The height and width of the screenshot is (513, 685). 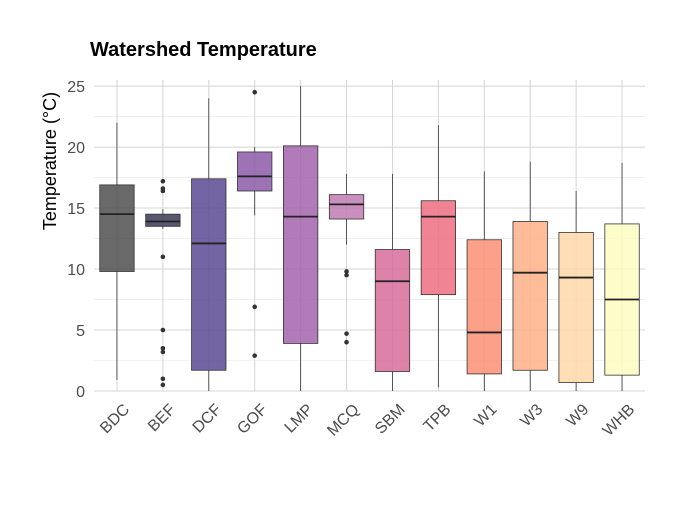 What do you see at coordinates (115, 419) in the screenshot?
I see `x-tick-label: BDC` at bounding box center [115, 419].